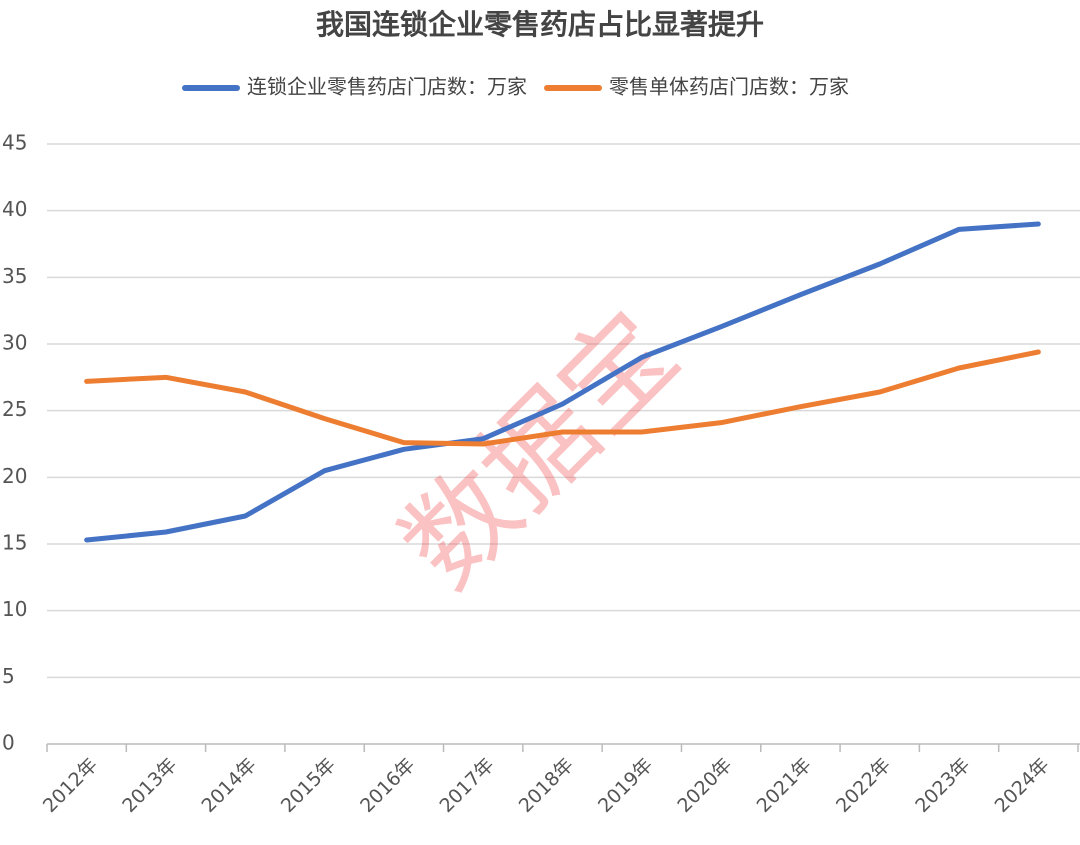  Describe the element at coordinates (14, 476) in the screenshot. I see `y-tick-label: 20` at that location.